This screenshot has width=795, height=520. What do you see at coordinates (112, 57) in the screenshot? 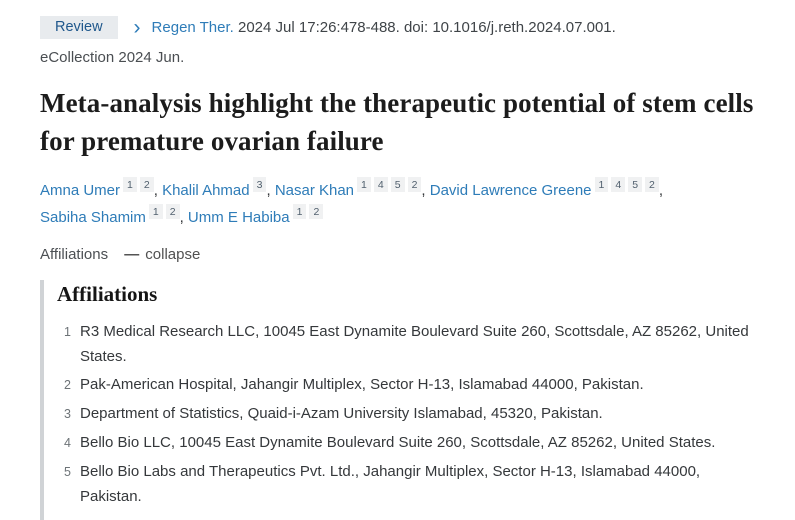
I see `ecollection-text: eCollection 2024 Jun.` at bounding box center [112, 57].